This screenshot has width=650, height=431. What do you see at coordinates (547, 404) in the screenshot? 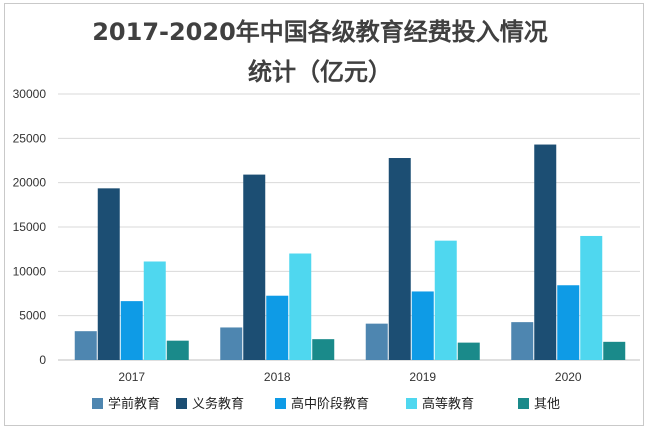
I see `legend-label: 其他` at bounding box center [547, 404].